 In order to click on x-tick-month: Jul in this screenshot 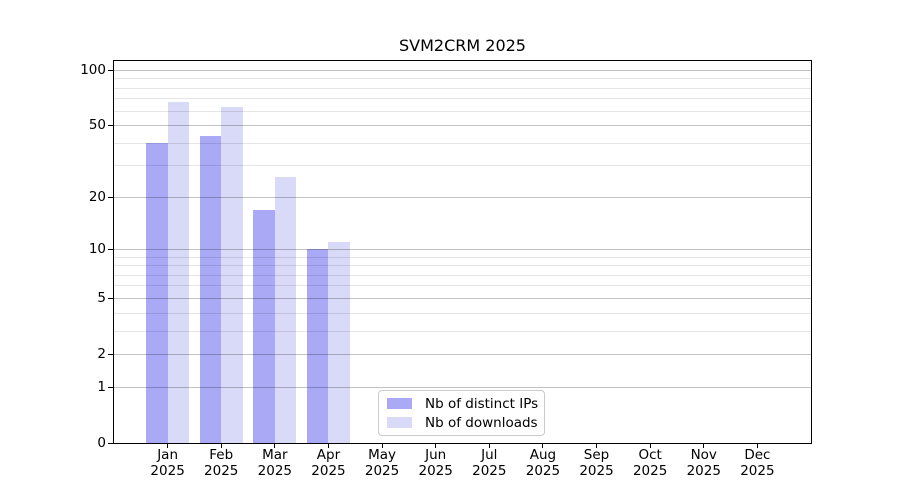, I will do `click(489, 455)`.